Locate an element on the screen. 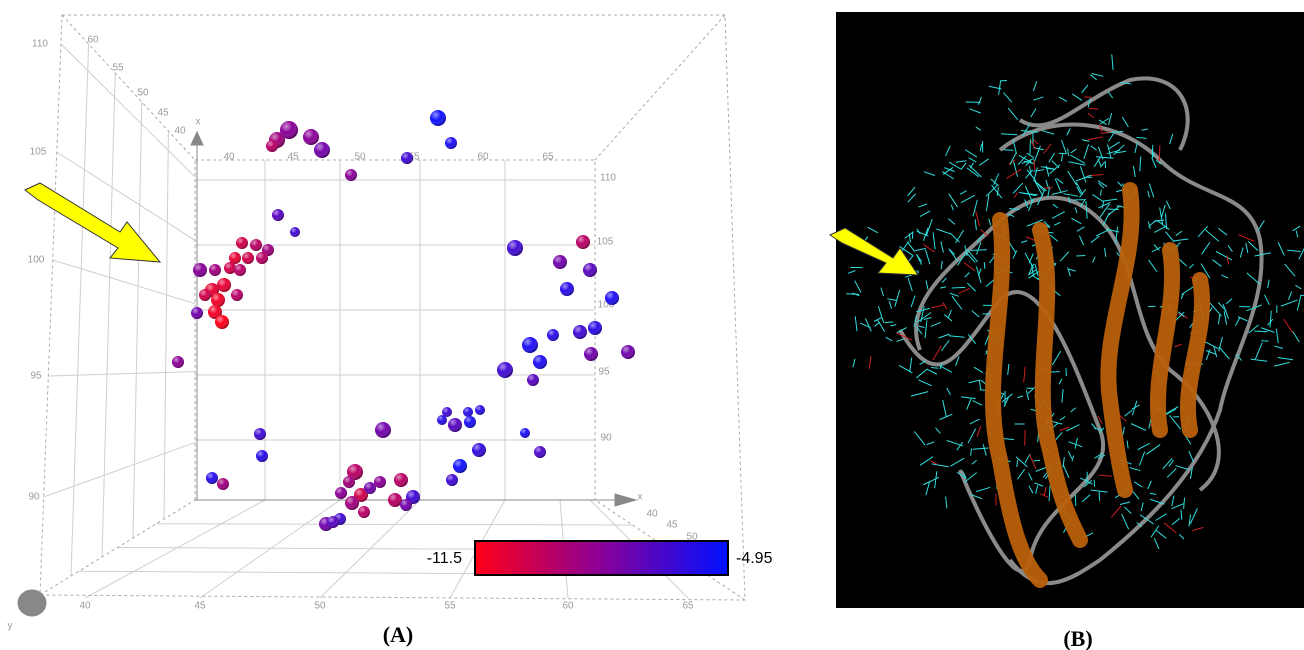 The width and height of the screenshot is (1304, 650). arrow is located at coordinates (873, 251).